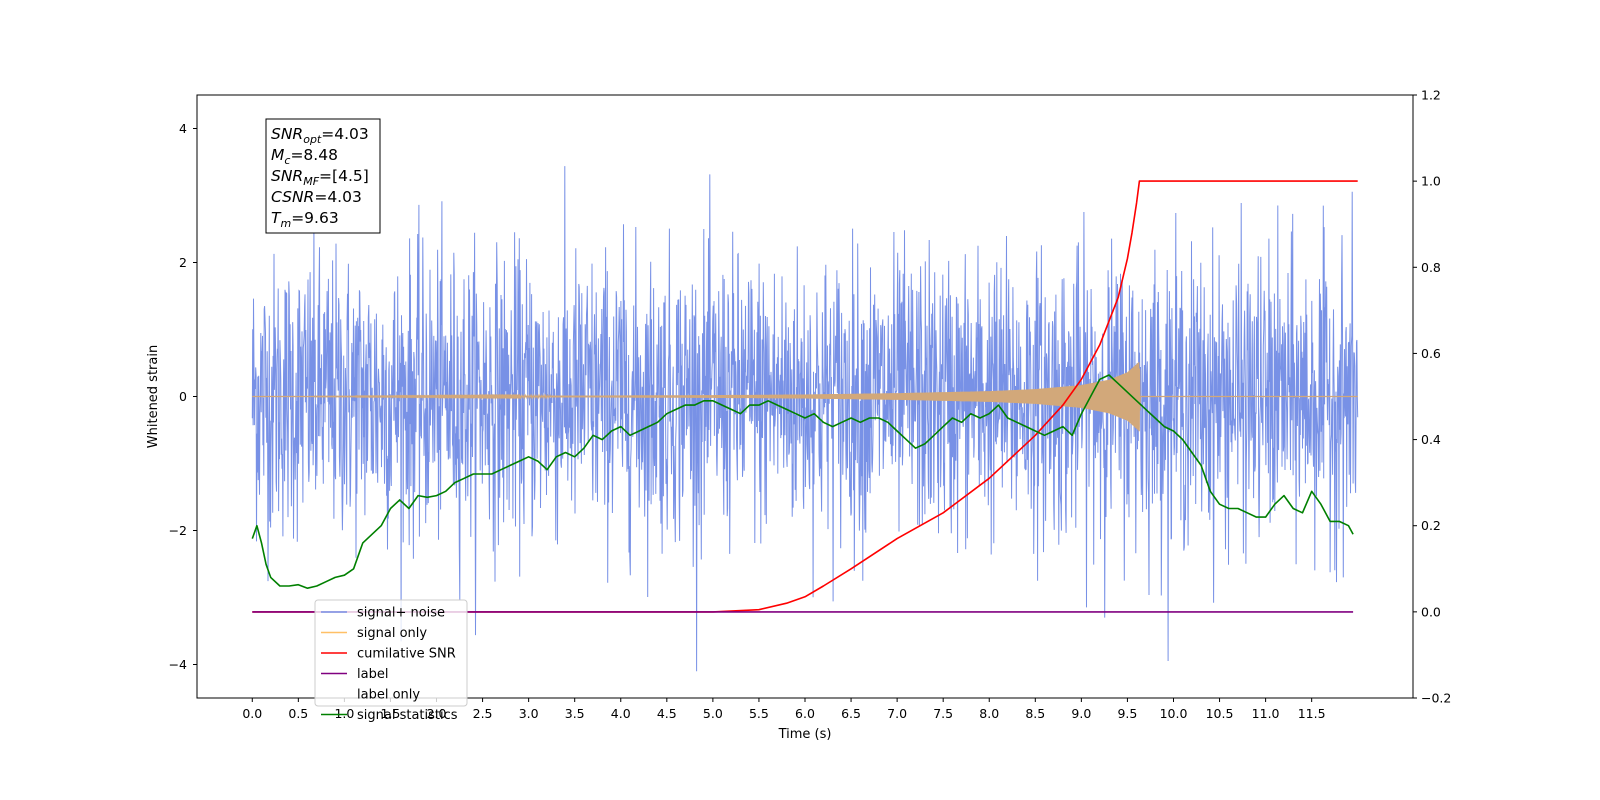 The height and width of the screenshot is (800, 1600). Describe the element at coordinates (1035, 713) in the screenshot. I see `x-tick-label: 8.5` at that location.